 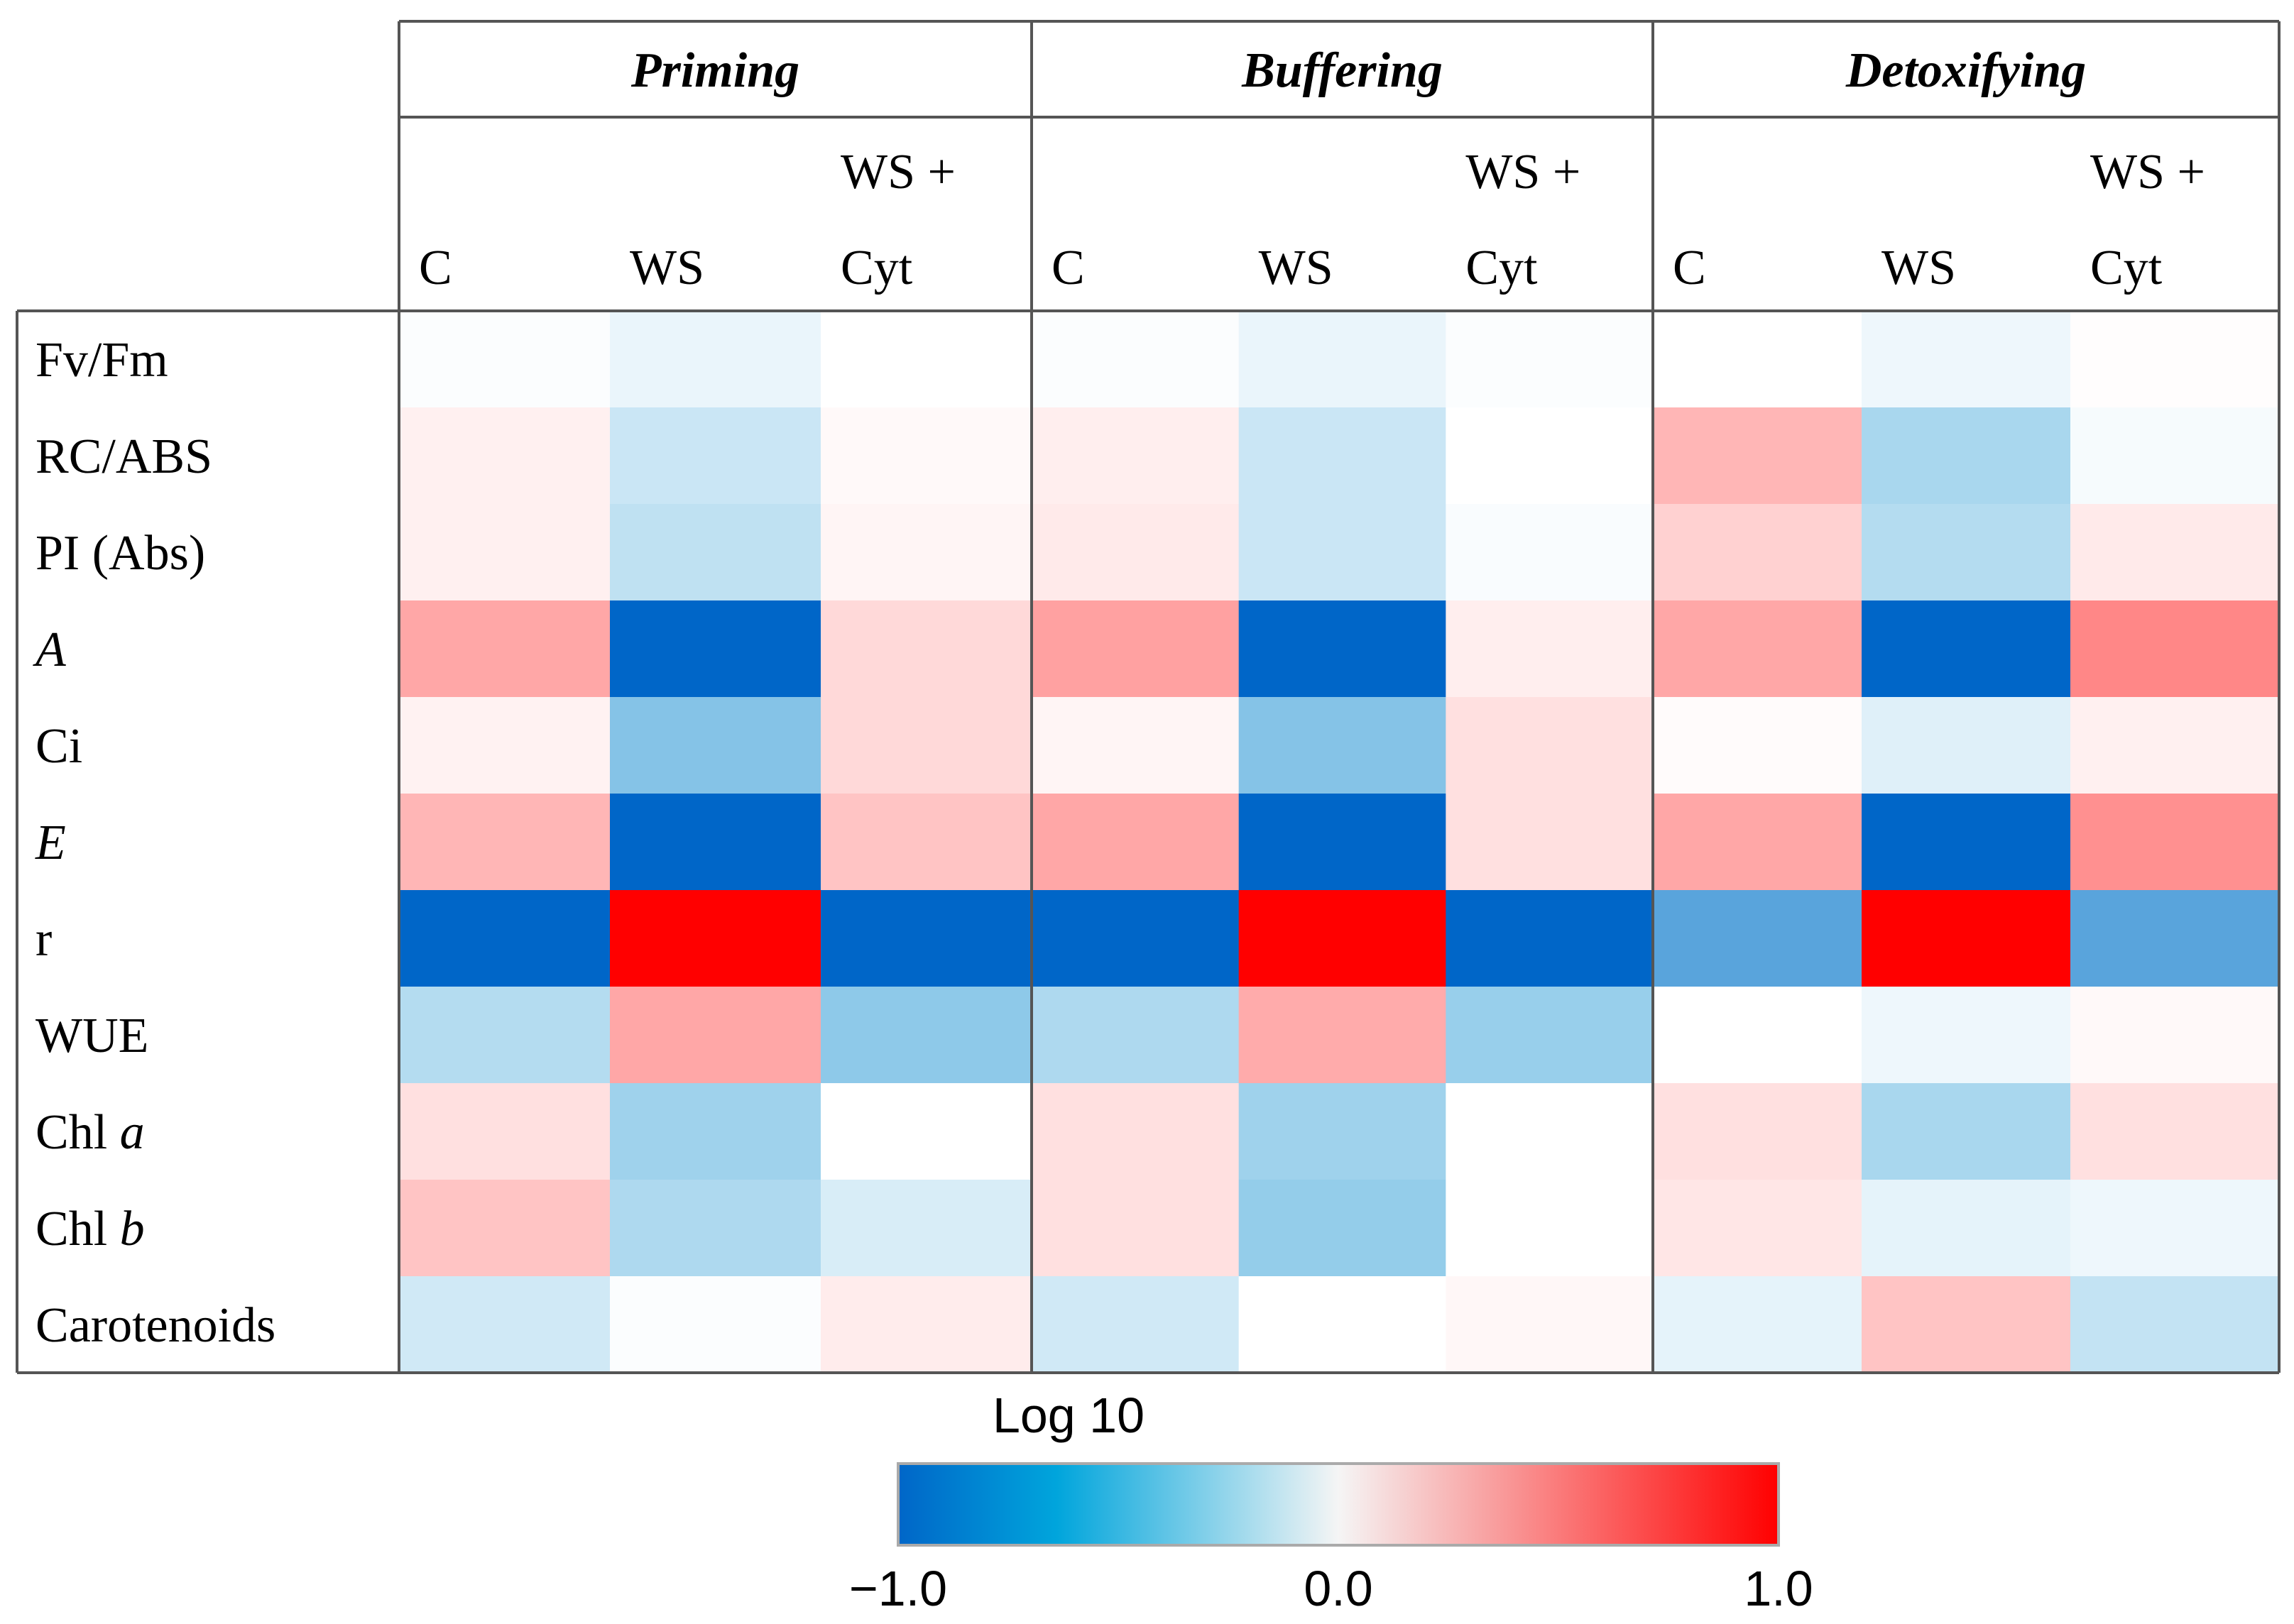 What do you see at coordinates (132, 1132) in the screenshot?
I see `row-label-italic: a` at bounding box center [132, 1132].